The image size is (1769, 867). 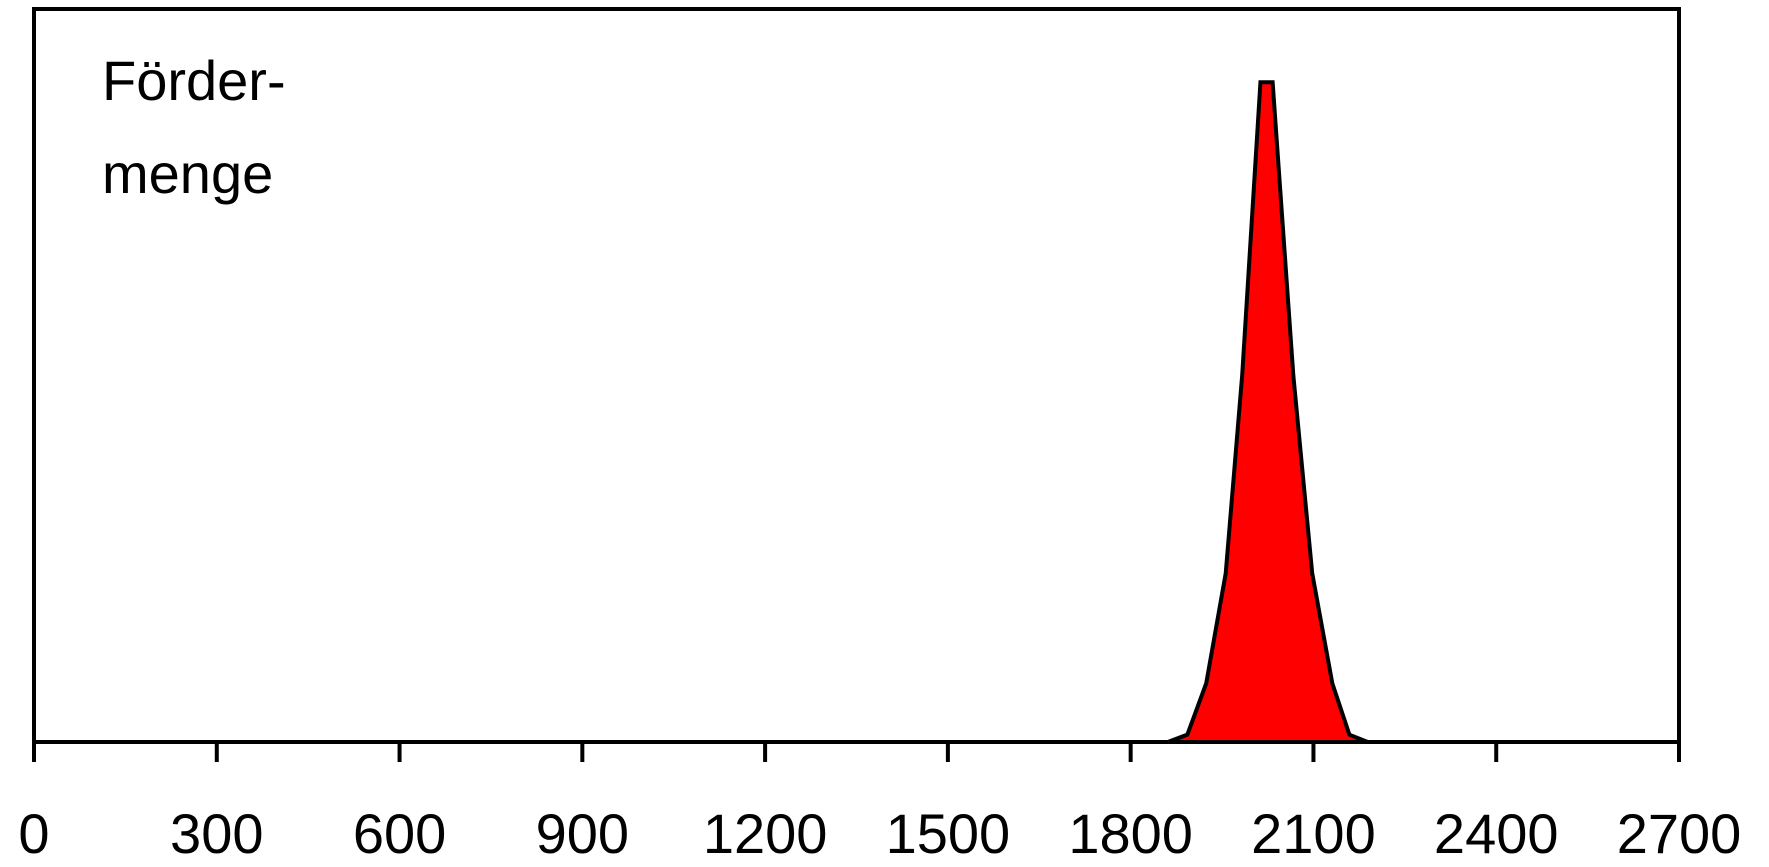 What do you see at coordinates (187, 173) in the screenshot?
I see `annotation: menge` at bounding box center [187, 173].